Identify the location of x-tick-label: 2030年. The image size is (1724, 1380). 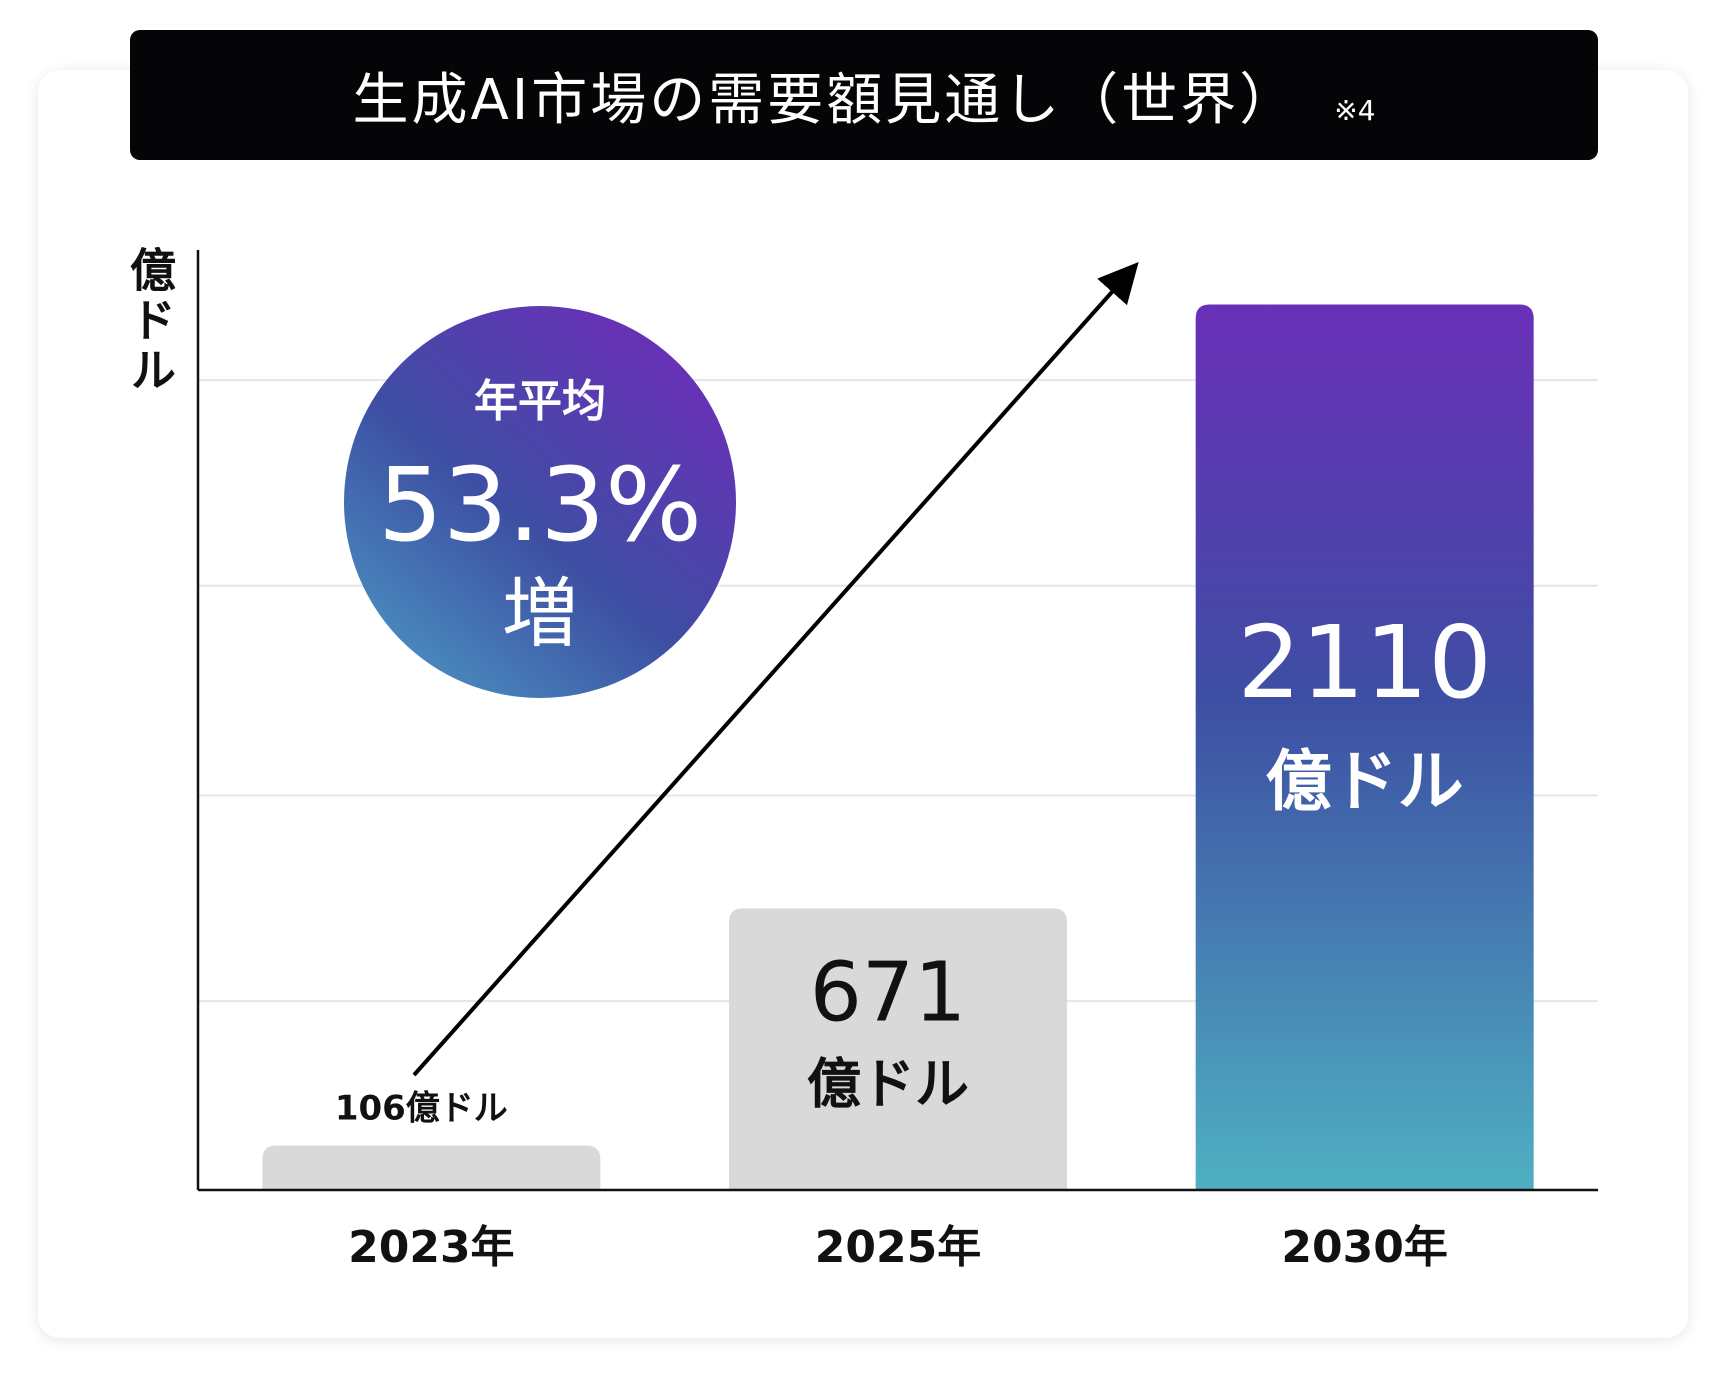
(1364, 1247).